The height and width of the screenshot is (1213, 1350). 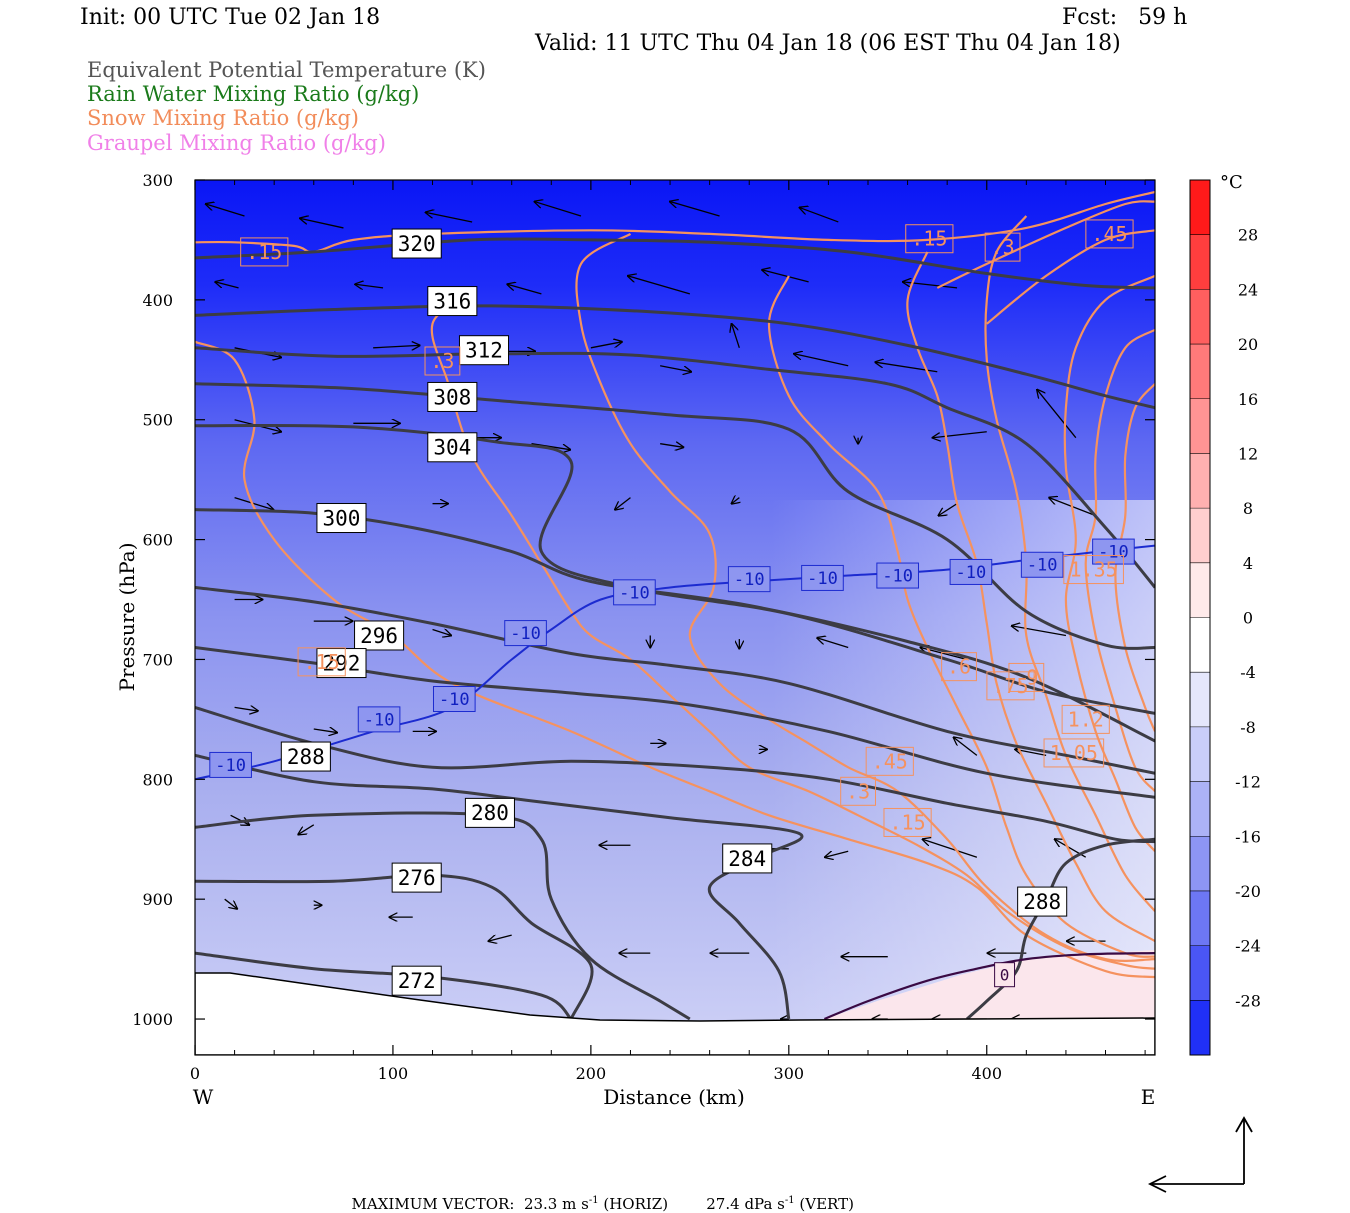 I want to click on init-time: Init: 00 UTC Tue 02 Jan 18, so click(x=230, y=17).